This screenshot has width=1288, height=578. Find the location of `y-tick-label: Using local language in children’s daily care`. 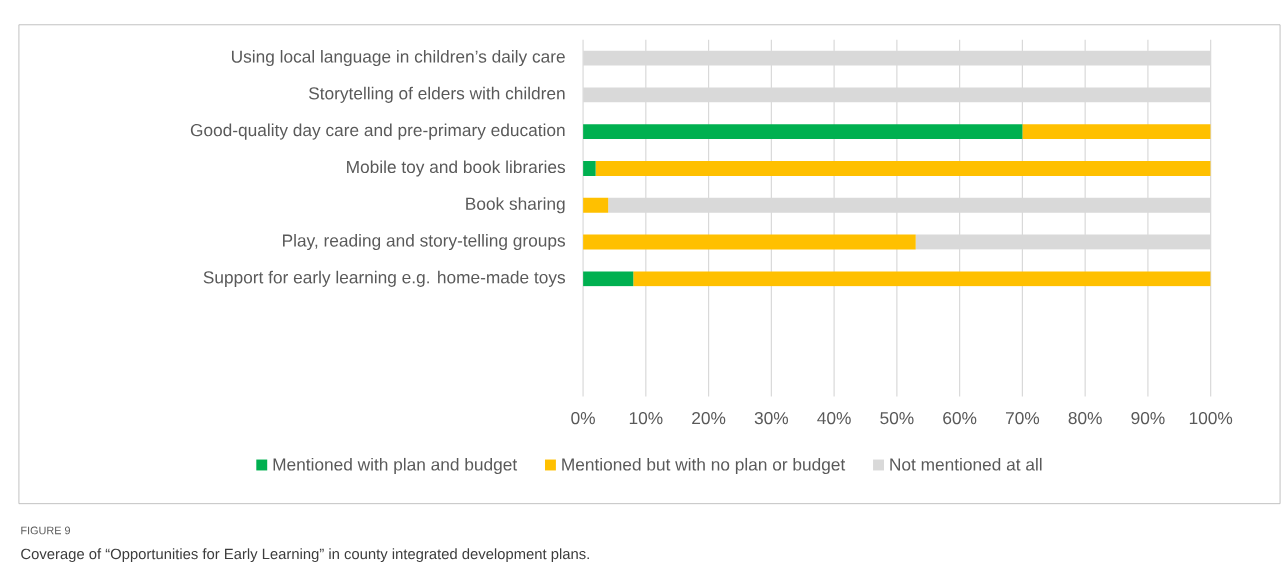

y-tick-label: Using local language in children’s daily care is located at coordinates (398, 58).